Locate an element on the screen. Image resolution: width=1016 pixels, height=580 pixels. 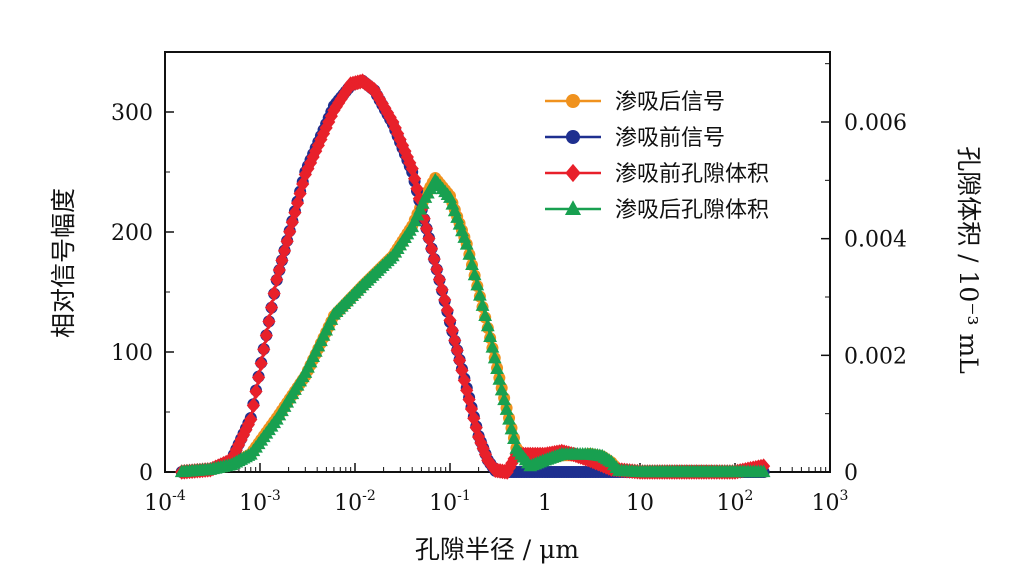
legend-item: 渗吸前孔隙体积 is located at coordinates (657, 174).